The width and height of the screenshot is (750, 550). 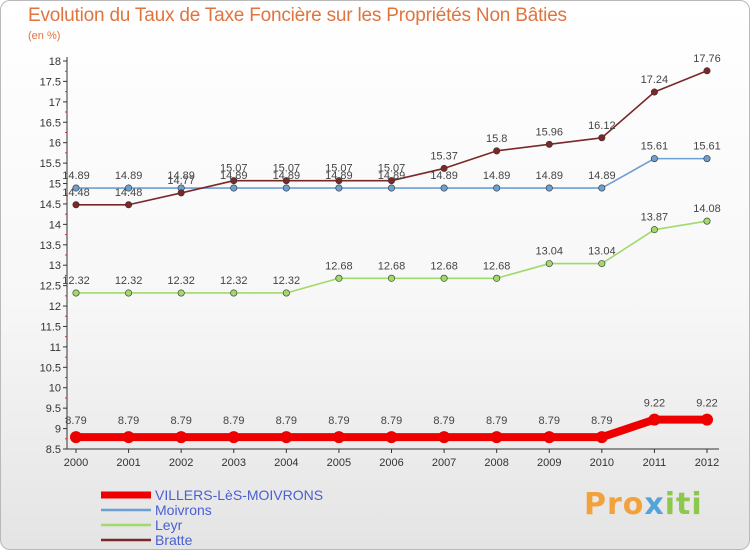 I want to click on x-tick-label: 2011, so click(x=655, y=463).